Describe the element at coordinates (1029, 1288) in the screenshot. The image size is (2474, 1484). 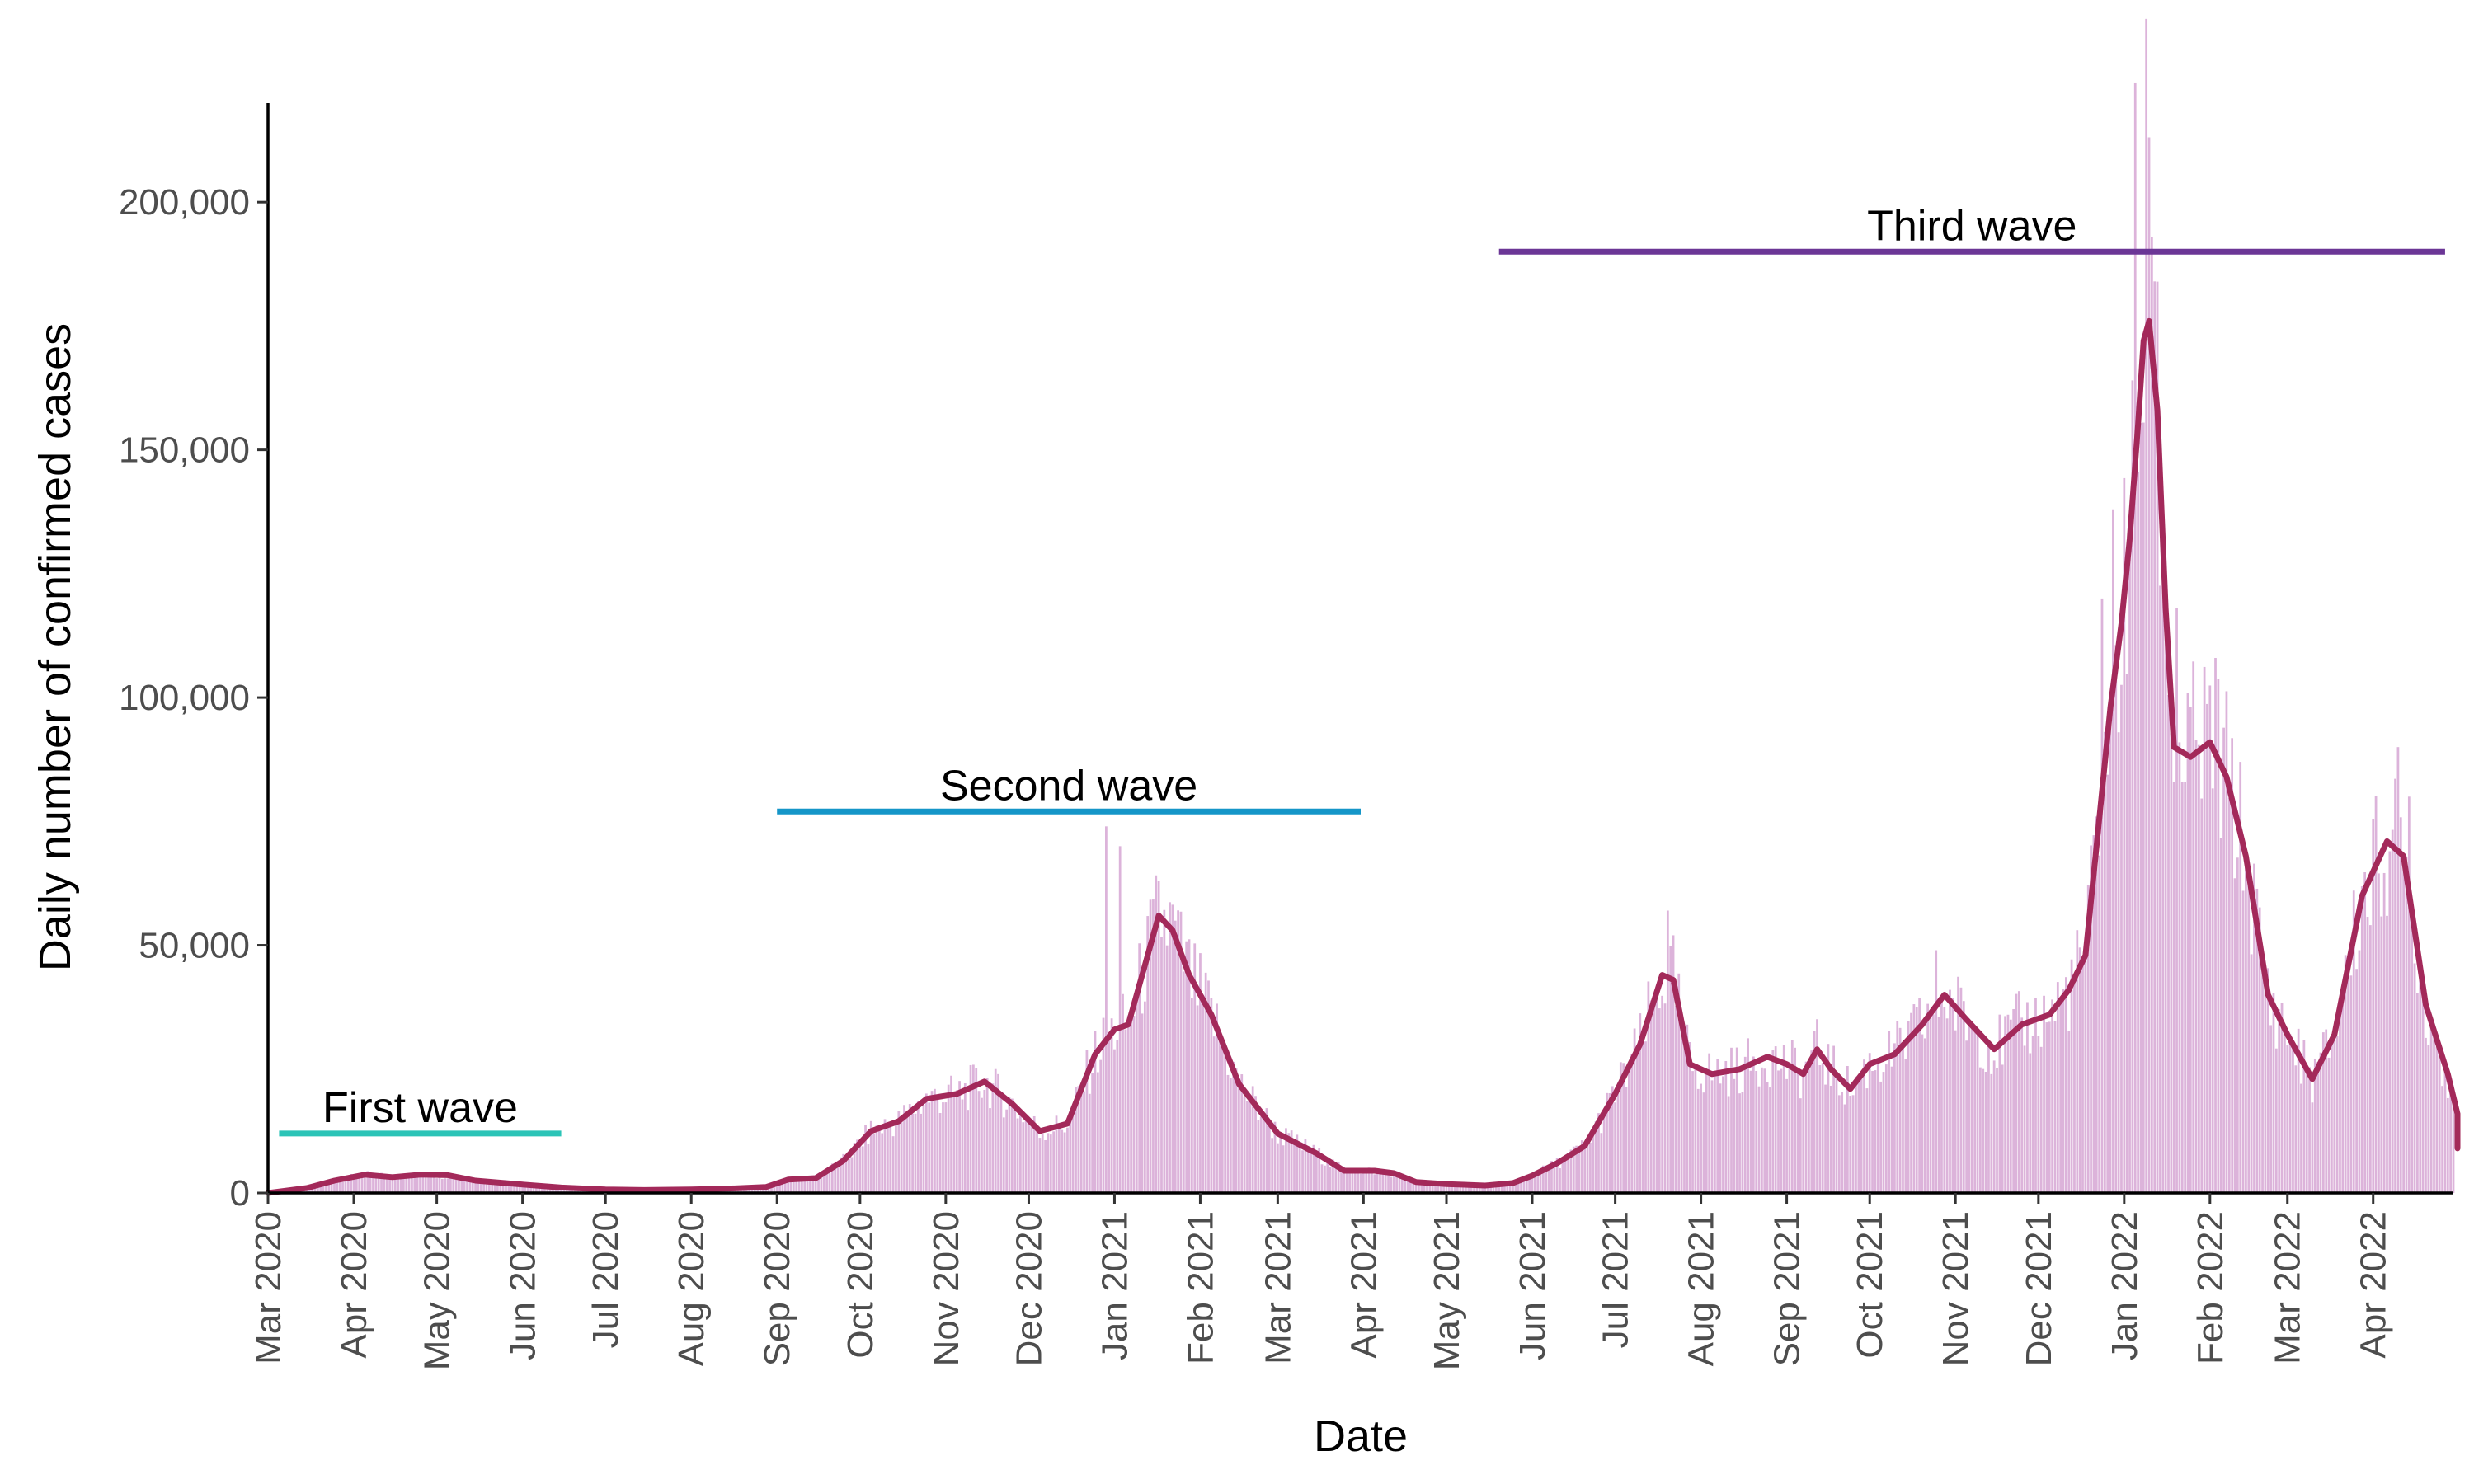
I see `x-tick-label: Dec 2020` at that location.